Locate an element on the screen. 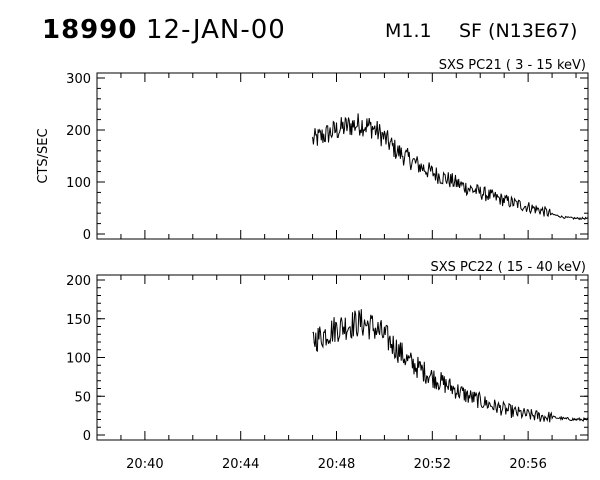 Image resolution: width=600 pixels, height=480 pixels. x-tick-label: 20:48 is located at coordinates (336, 464).